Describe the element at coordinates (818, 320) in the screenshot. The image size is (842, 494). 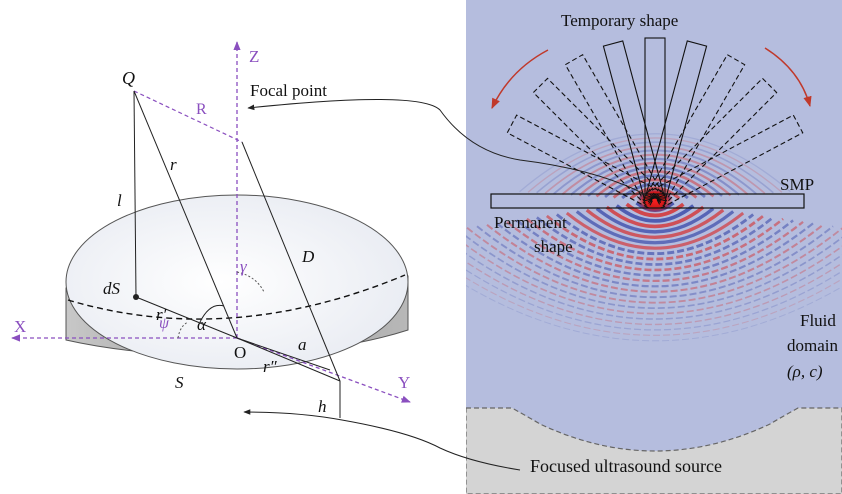
I see `fluid-label-line1: Fluid` at that location.